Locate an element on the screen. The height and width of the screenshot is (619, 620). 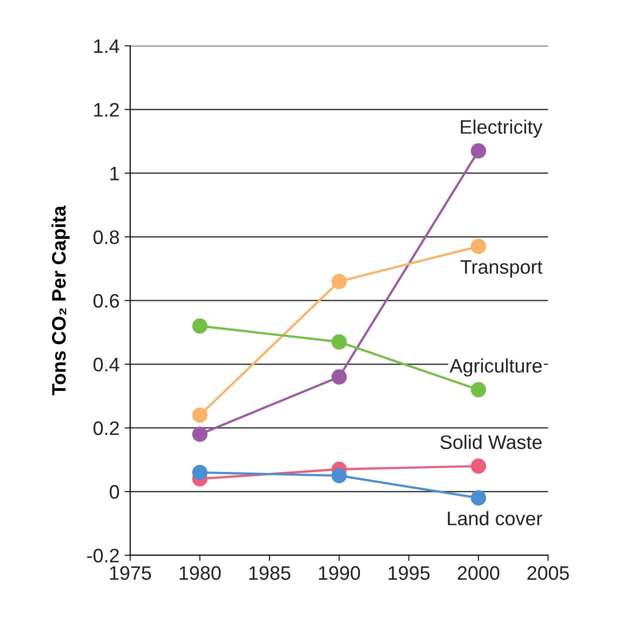
x-tick-label: 1975 is located at coordinates (131, 573).